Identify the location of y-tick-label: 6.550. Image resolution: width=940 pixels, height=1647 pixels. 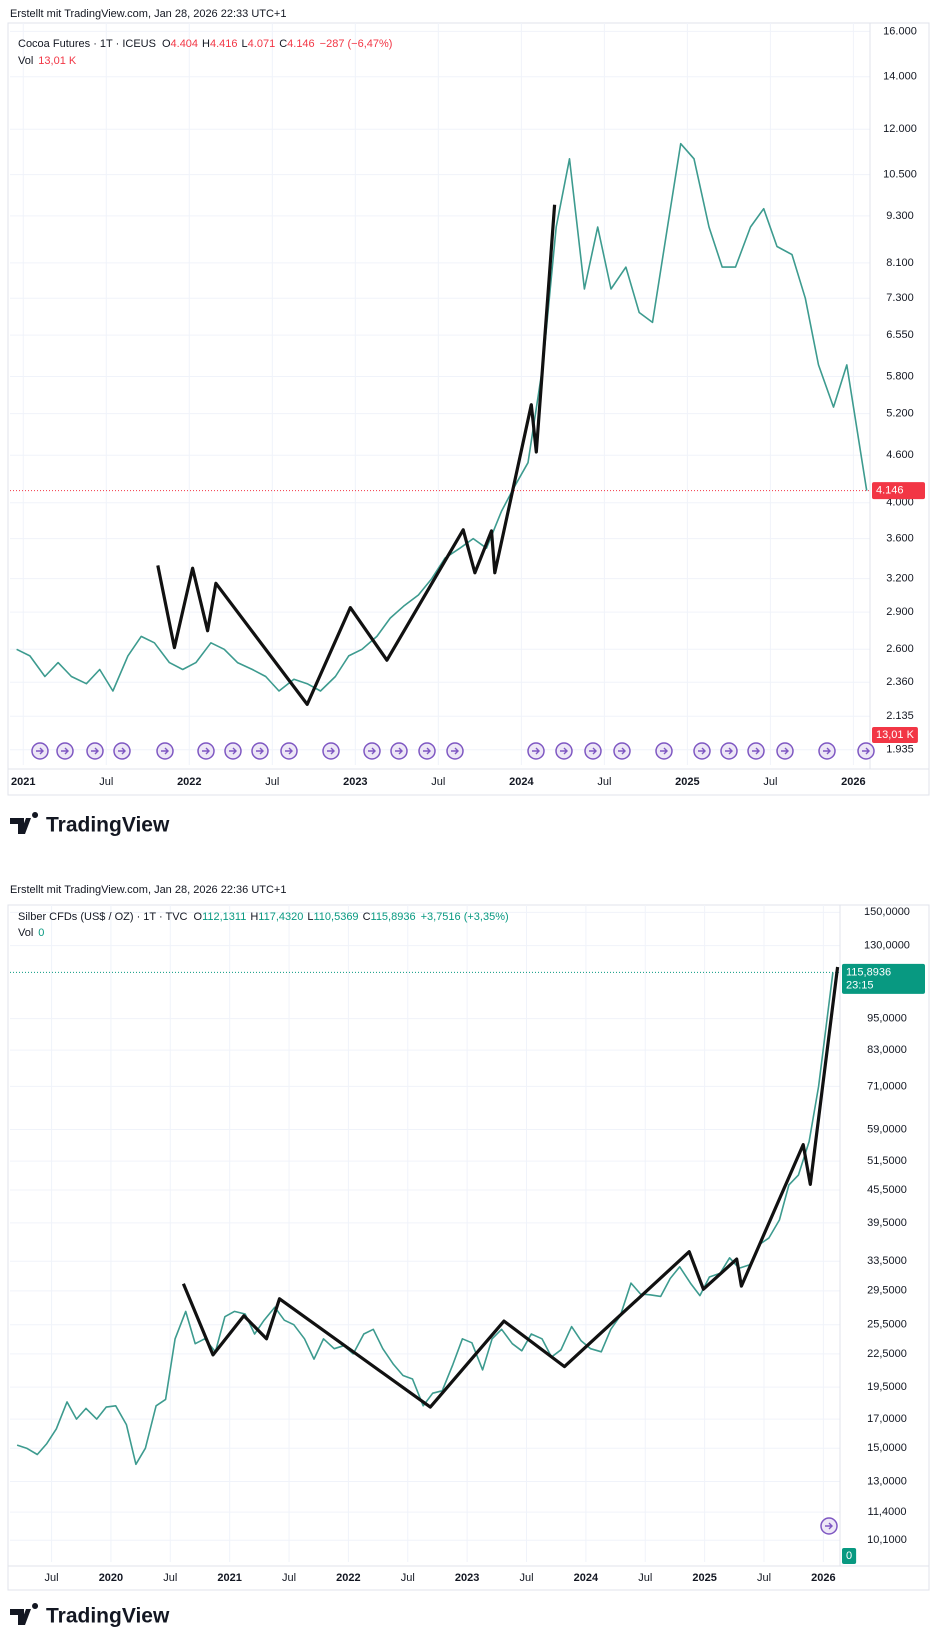
(900, 335).